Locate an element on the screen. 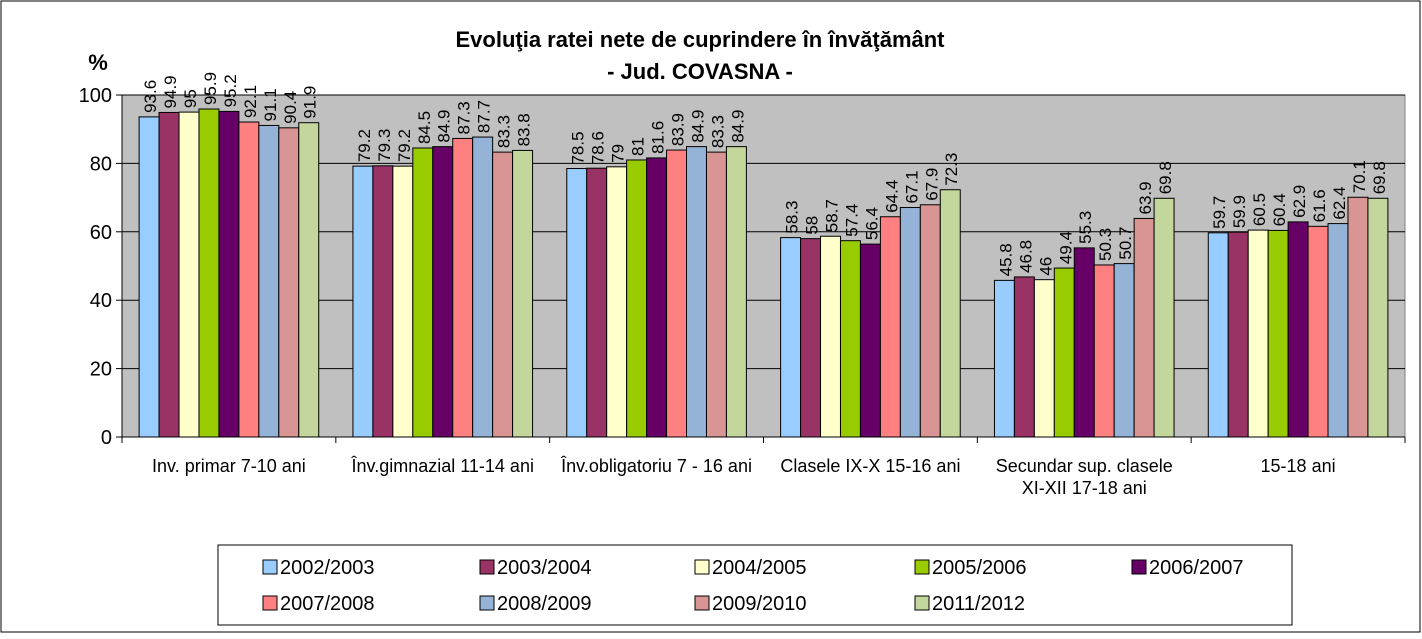  y-tick-label: 80 is located at coordinates (101, 164).